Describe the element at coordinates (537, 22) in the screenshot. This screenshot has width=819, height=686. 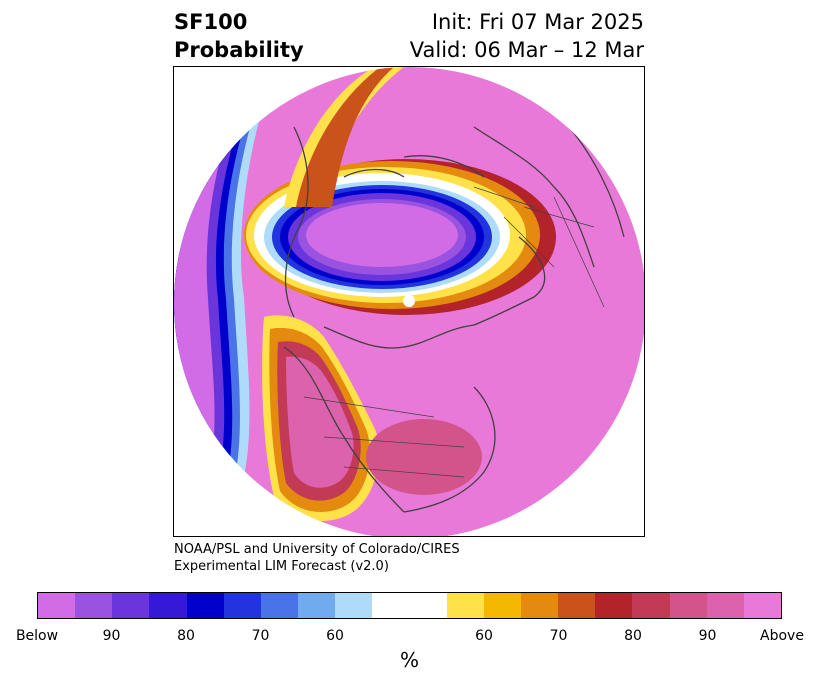
I see `init-date: Init: Fri 07 Mar 2025` at that location.